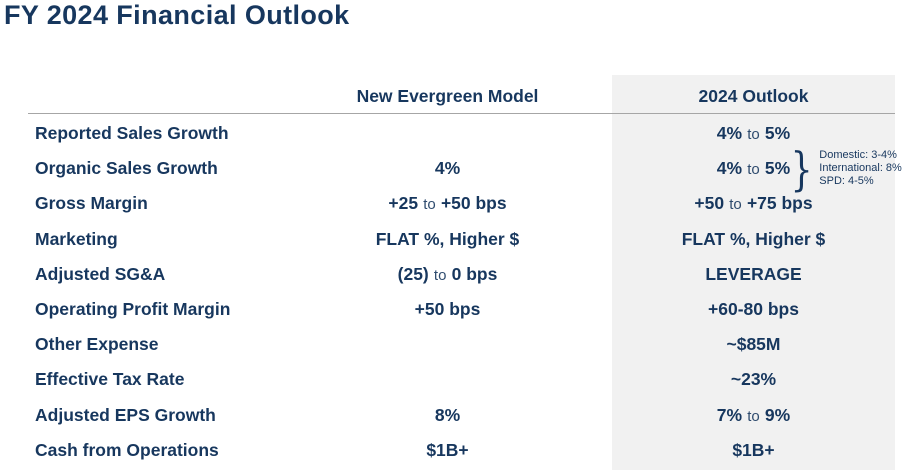 This screenshot has width=910, height=470. I want to click on outlook-value: $1B+, so click(753, 449).